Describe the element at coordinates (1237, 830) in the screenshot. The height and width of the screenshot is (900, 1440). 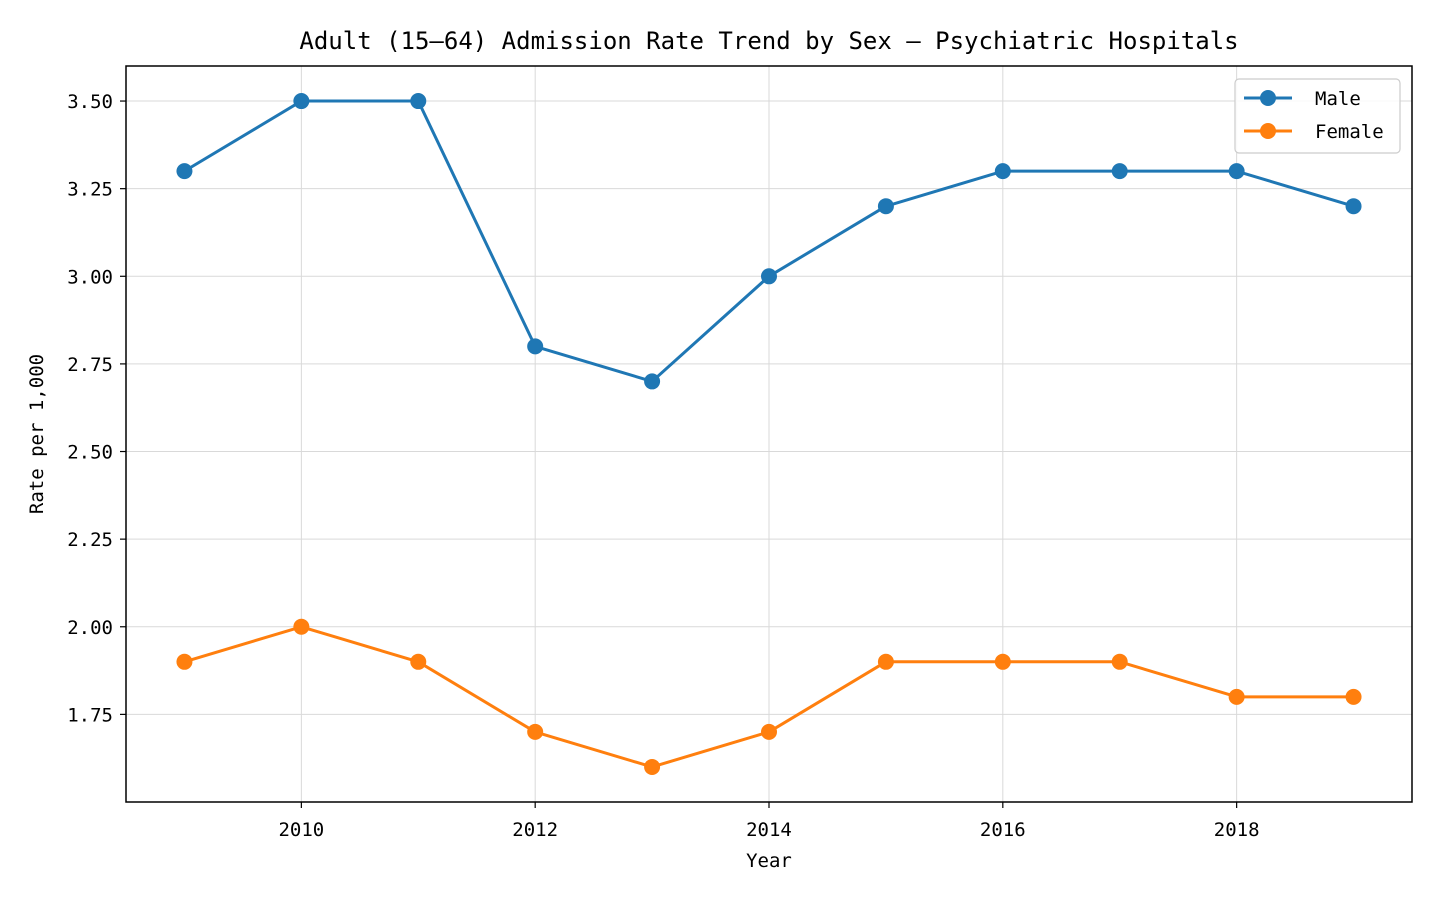
I see `x-tick-label: 2018` at that location.